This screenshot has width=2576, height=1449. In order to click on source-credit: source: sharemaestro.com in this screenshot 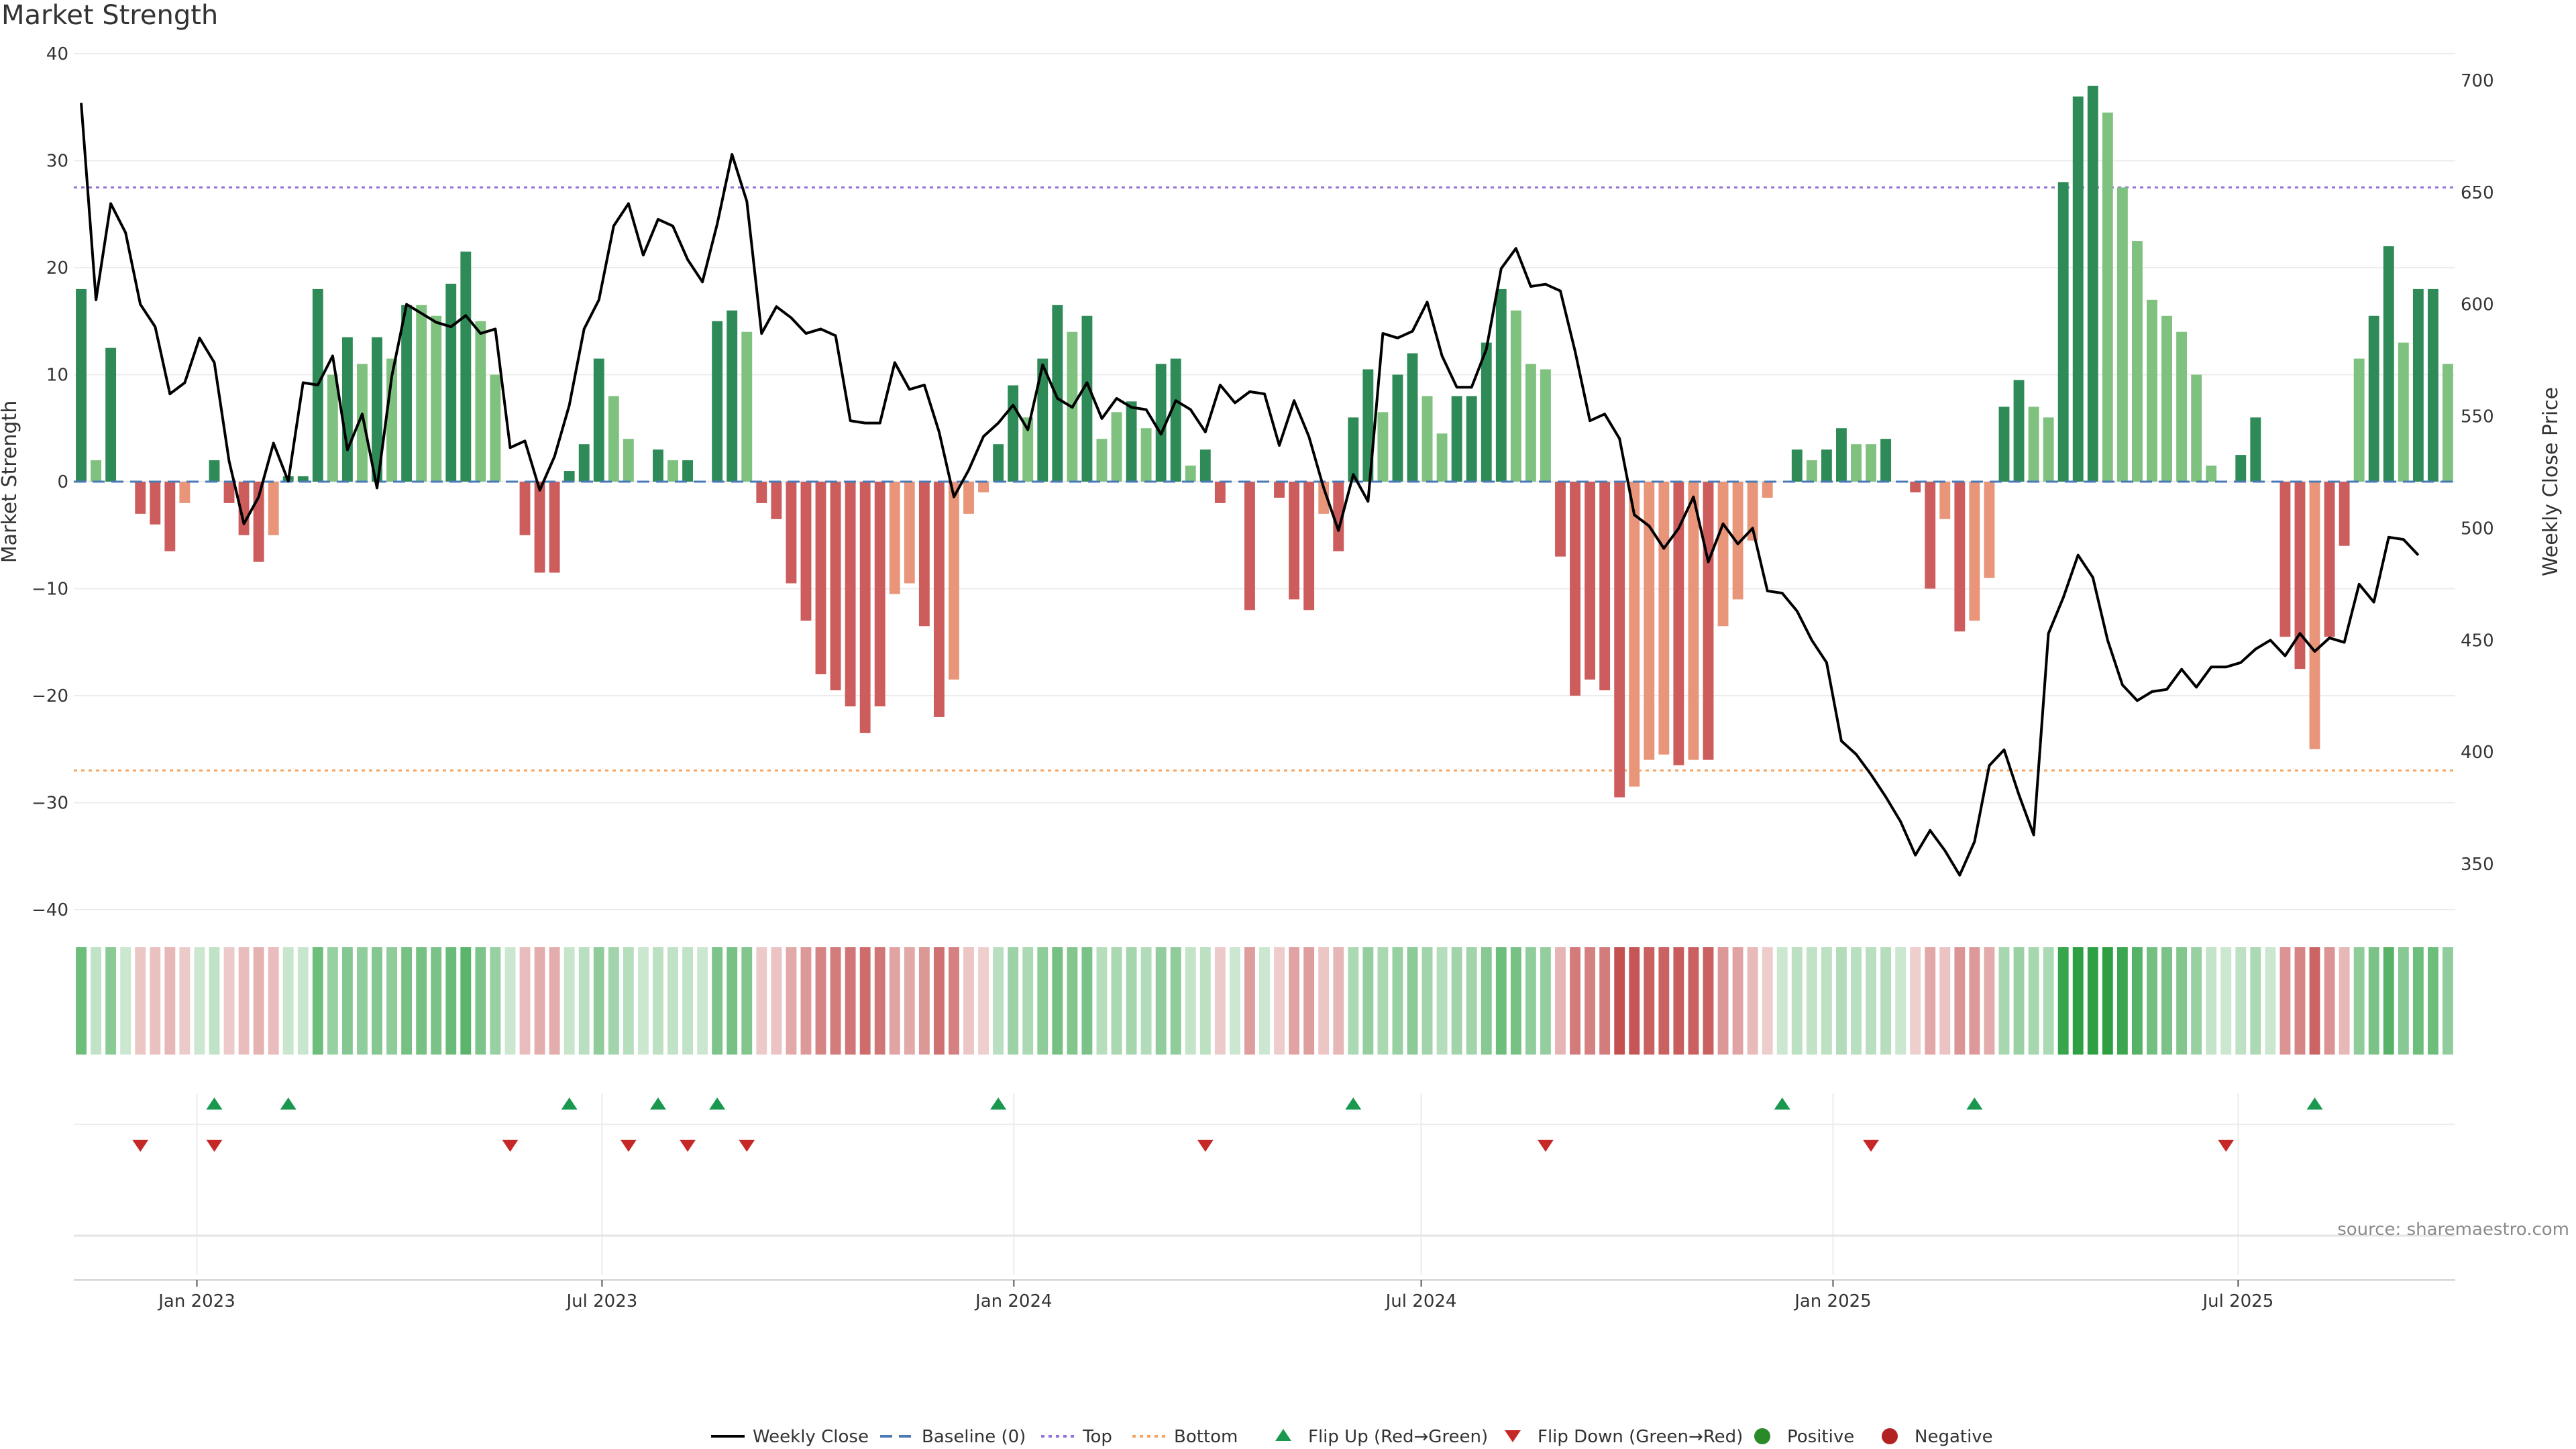, I will do `click(2453, 1230)`.